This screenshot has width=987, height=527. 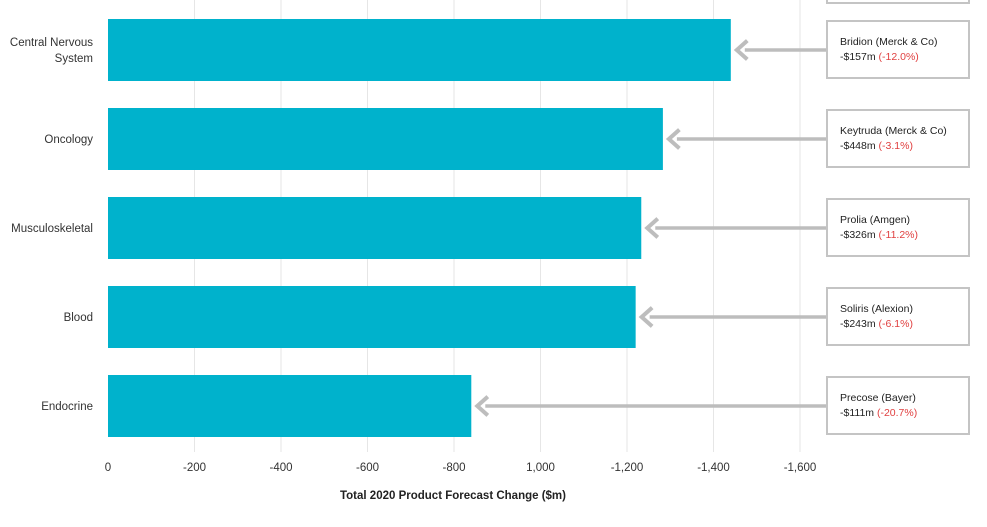 What do you see at coordinates (627, 468) in the screenshot?
I see `x-tick-label: -1,200` at bounding box center [627, 468].